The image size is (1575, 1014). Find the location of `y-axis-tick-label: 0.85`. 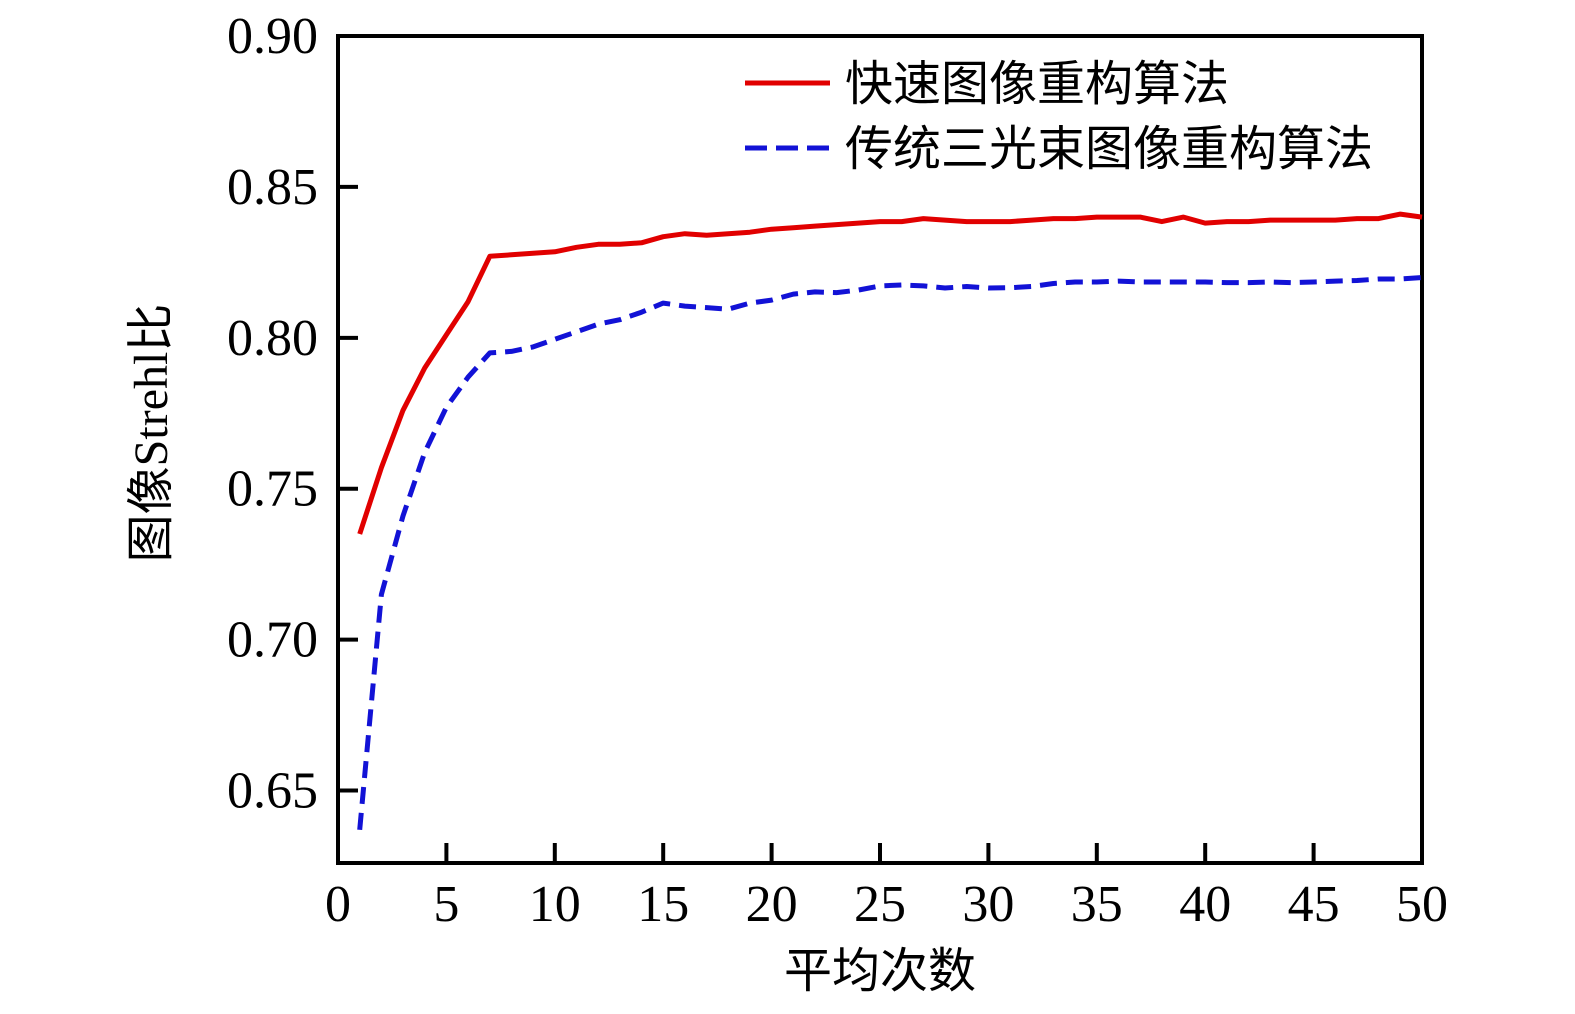

y-axis-tick-label: 0.85 is located at coordinates (272, 187).